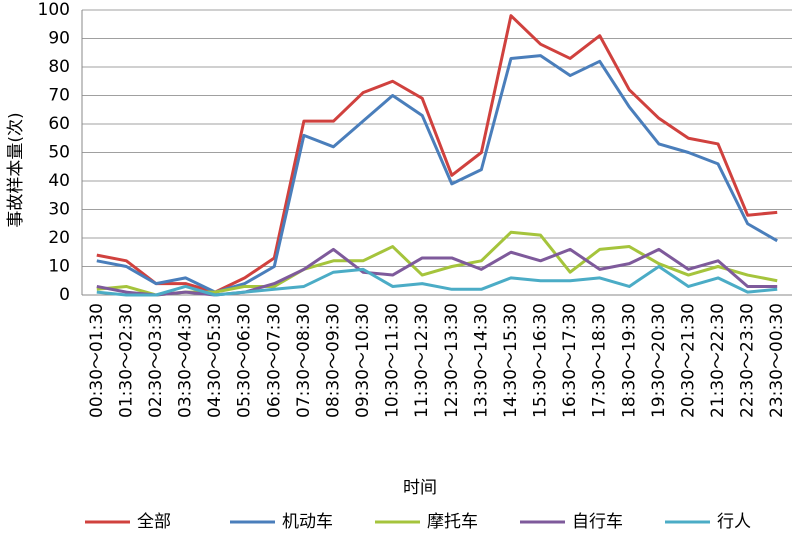 The width and height of the screenshot is (800, 536). Describe the element at coordinates (245, 360) in the screenshot. I see `x-tick-label: 05:30～06:30` at that location.